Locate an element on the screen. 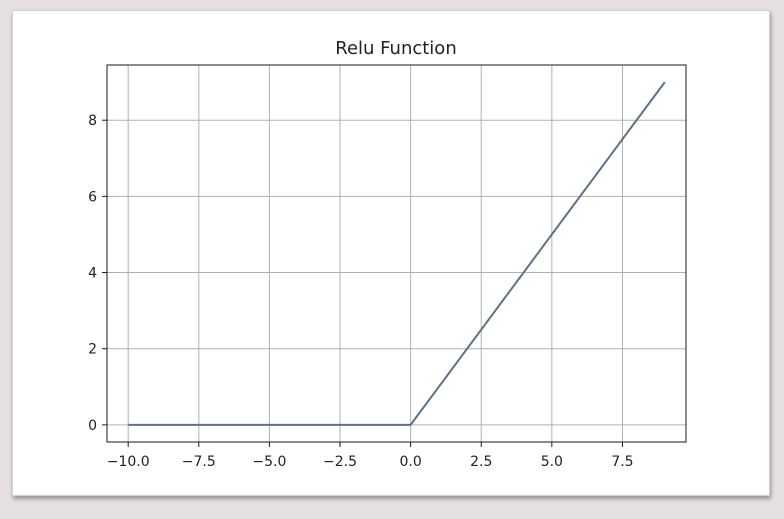  x-tick-label: 0.0 is located at coordinates (410, 462).